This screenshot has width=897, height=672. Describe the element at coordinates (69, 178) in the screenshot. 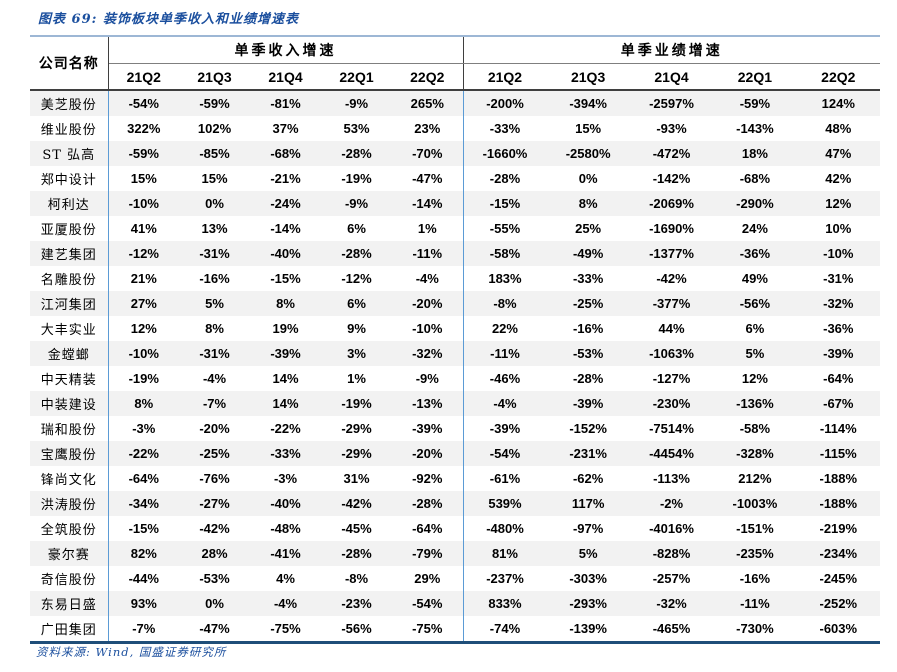

I see `company-cell: 郑中设计` at that location.